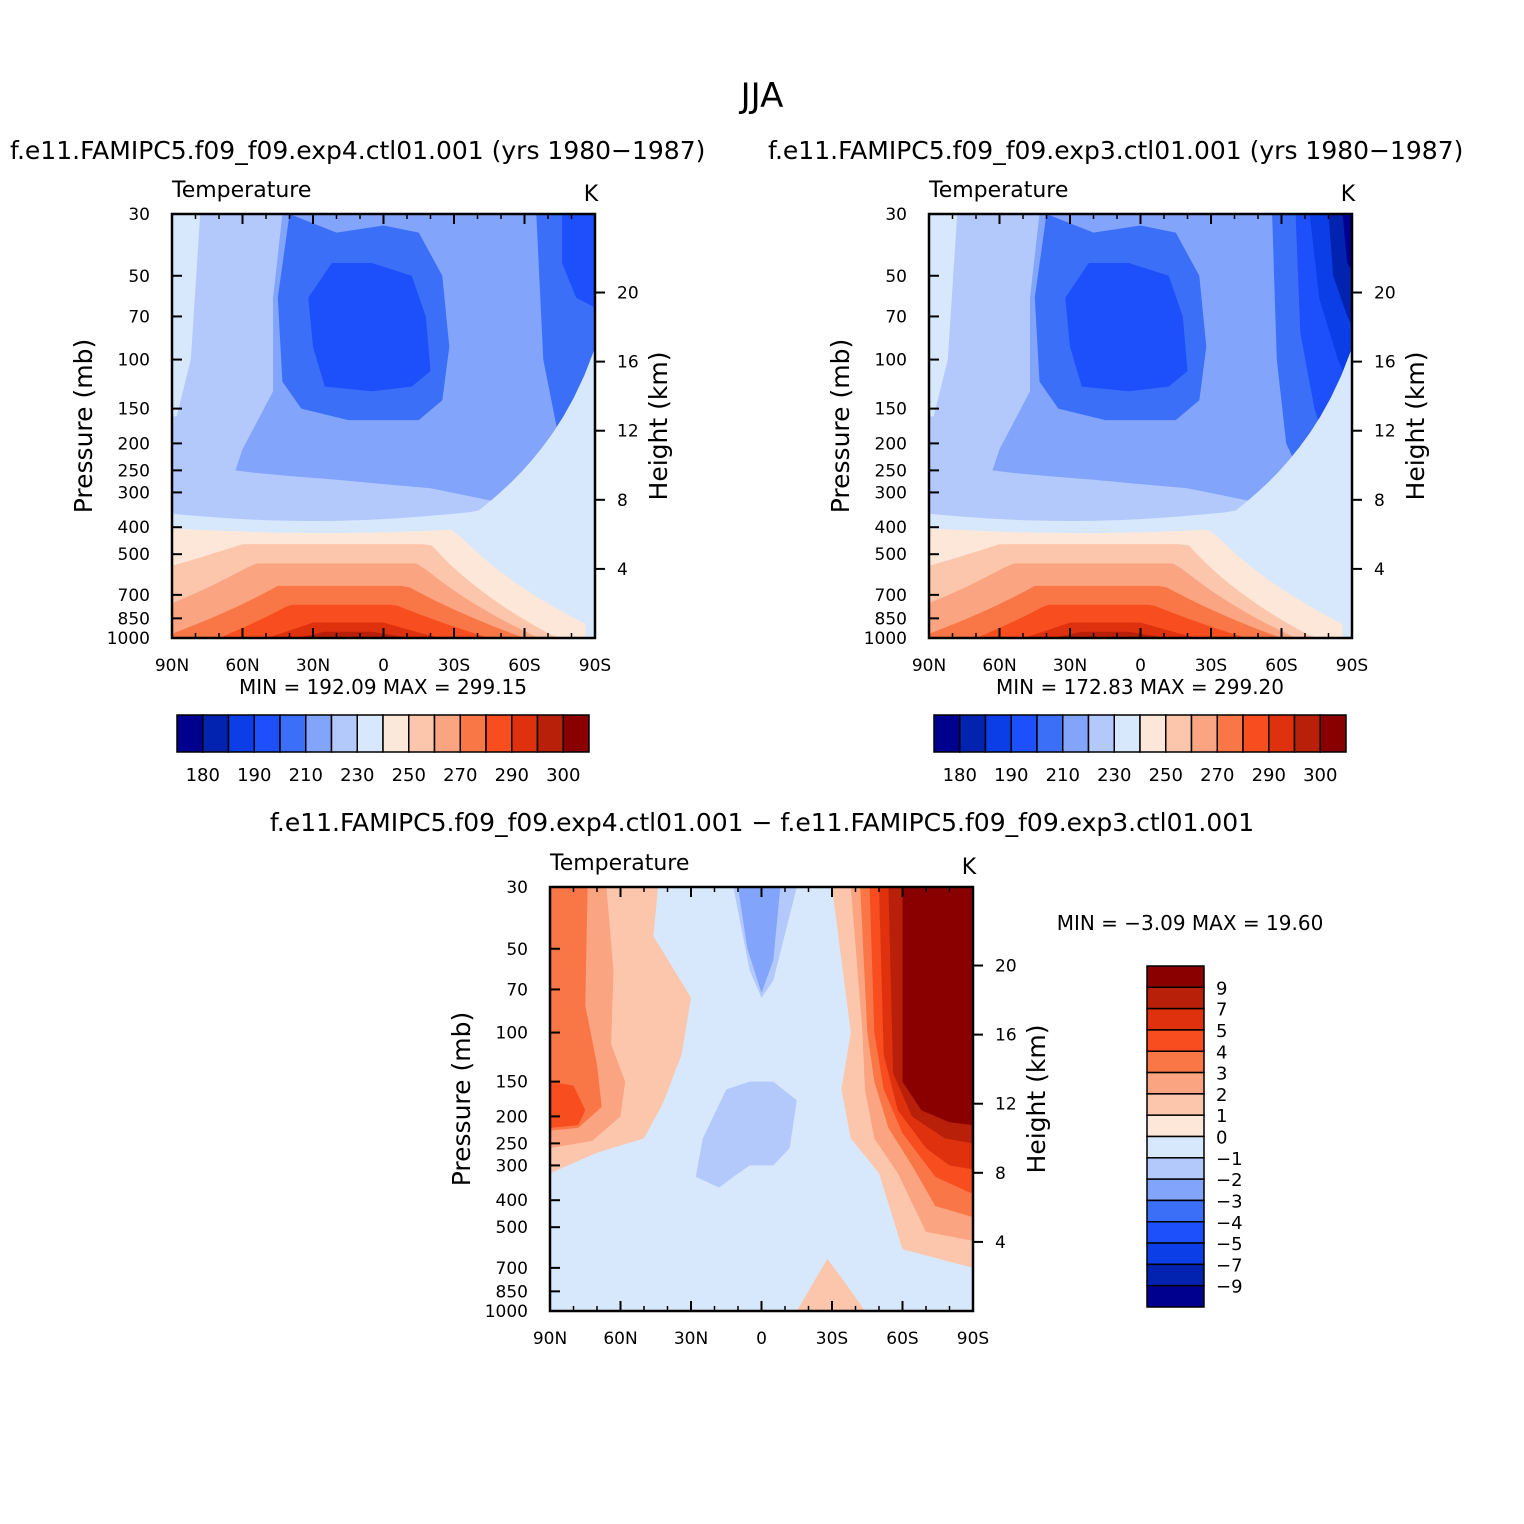 The height and width of the screenshot is (1524, 1524). Describe the element at coordinates (1229, 1244) in the screenshot. I see `colorbar-label: −5` at that location.